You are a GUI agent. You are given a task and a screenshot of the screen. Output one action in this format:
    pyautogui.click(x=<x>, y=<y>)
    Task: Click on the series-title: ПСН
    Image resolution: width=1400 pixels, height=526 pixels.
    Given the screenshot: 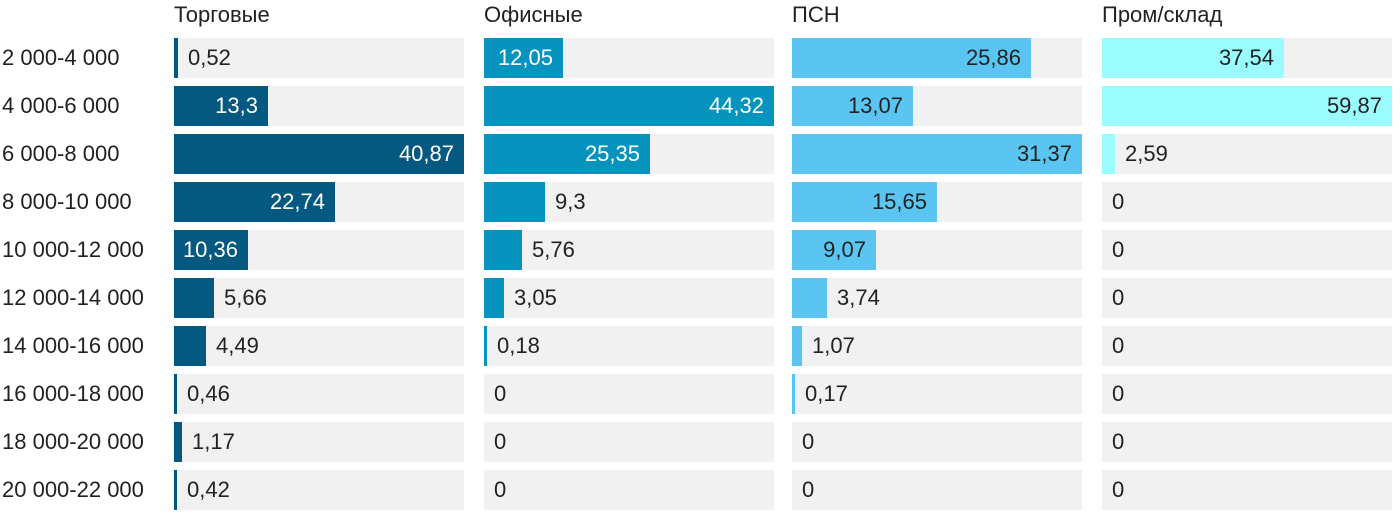 What is the action you would take?
    pyautogui.click(x=816, y=14)
    